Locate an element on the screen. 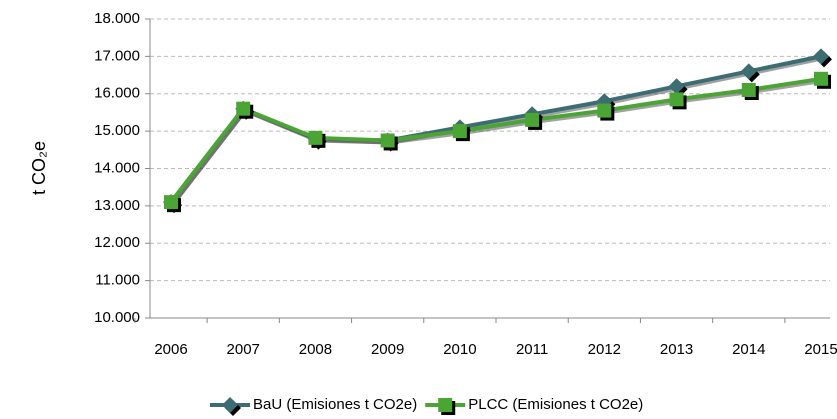  y-tick-label: 17.000 is located at coordinates (117, 55).